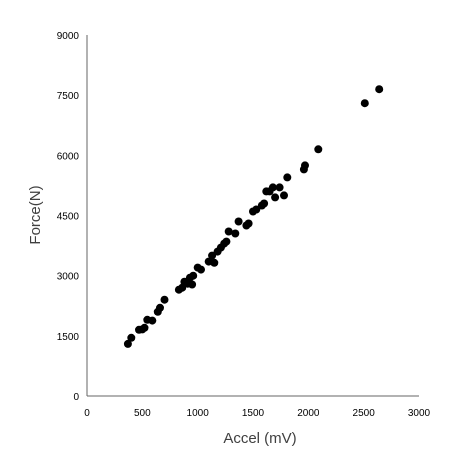  I want to click on x-axis-label: Accel (mV), so click(259, 438).